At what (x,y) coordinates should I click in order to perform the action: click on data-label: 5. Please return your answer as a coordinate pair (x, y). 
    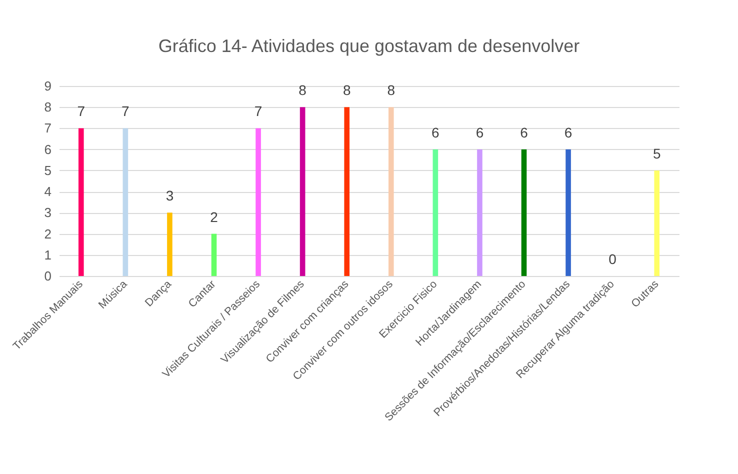
    Looking at the image, I should click on (656, 153).